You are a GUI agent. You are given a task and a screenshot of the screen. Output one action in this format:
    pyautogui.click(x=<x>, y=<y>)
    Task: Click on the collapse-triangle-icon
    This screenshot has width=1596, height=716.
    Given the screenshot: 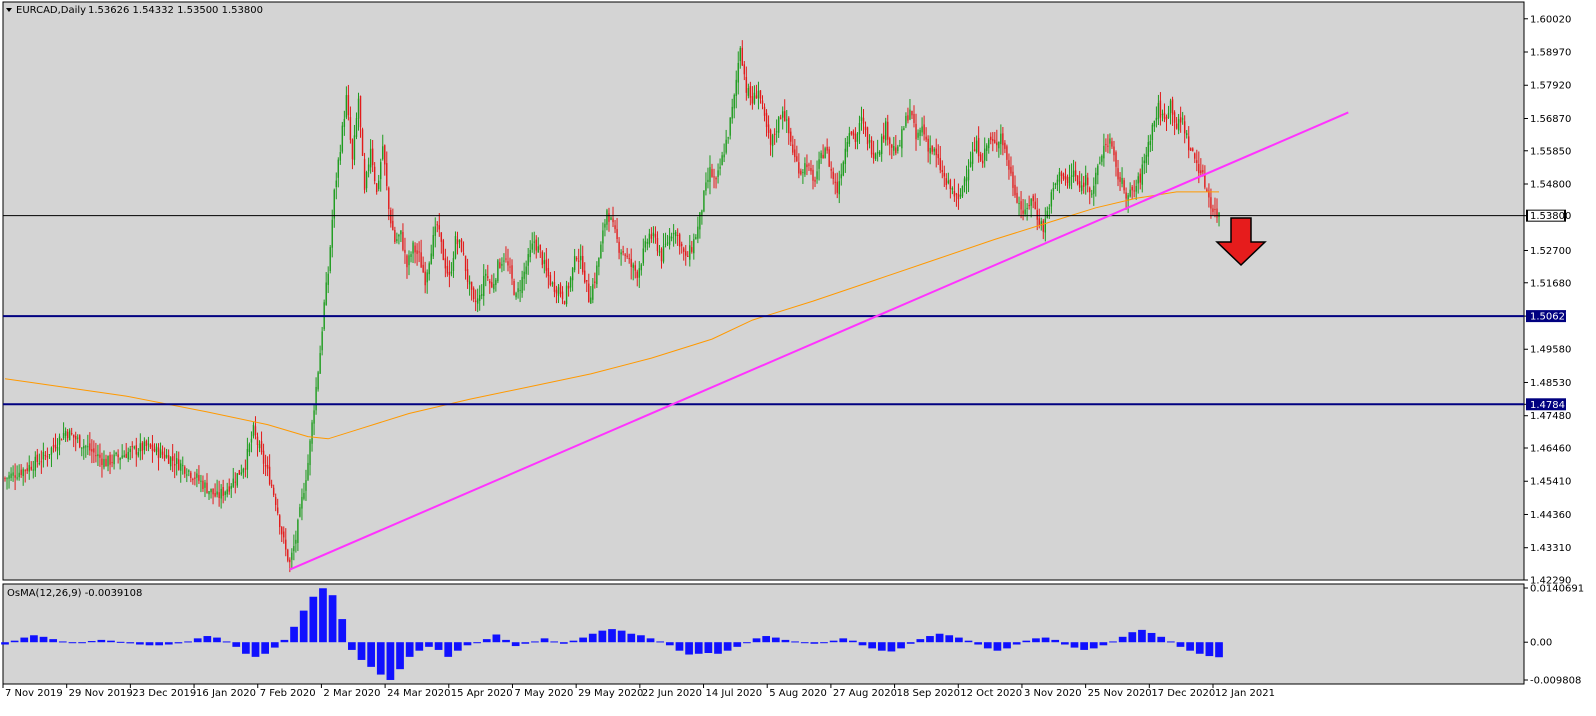 What is the action you would take?
    pyautogui.click(x=9, y=10)
    